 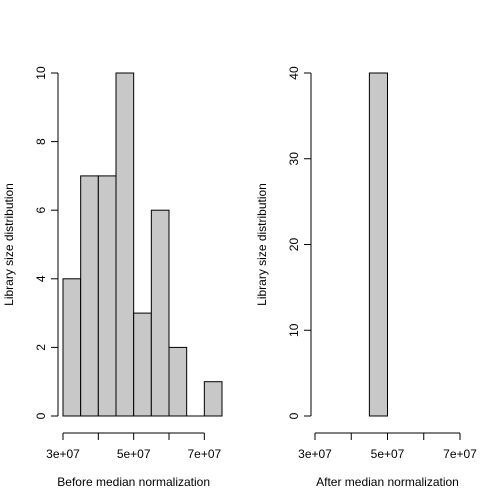 What do you see at coordinates (294, 159) in the screenshot?
I see `y-tick-label: 30` at bounding box center [294, 159].